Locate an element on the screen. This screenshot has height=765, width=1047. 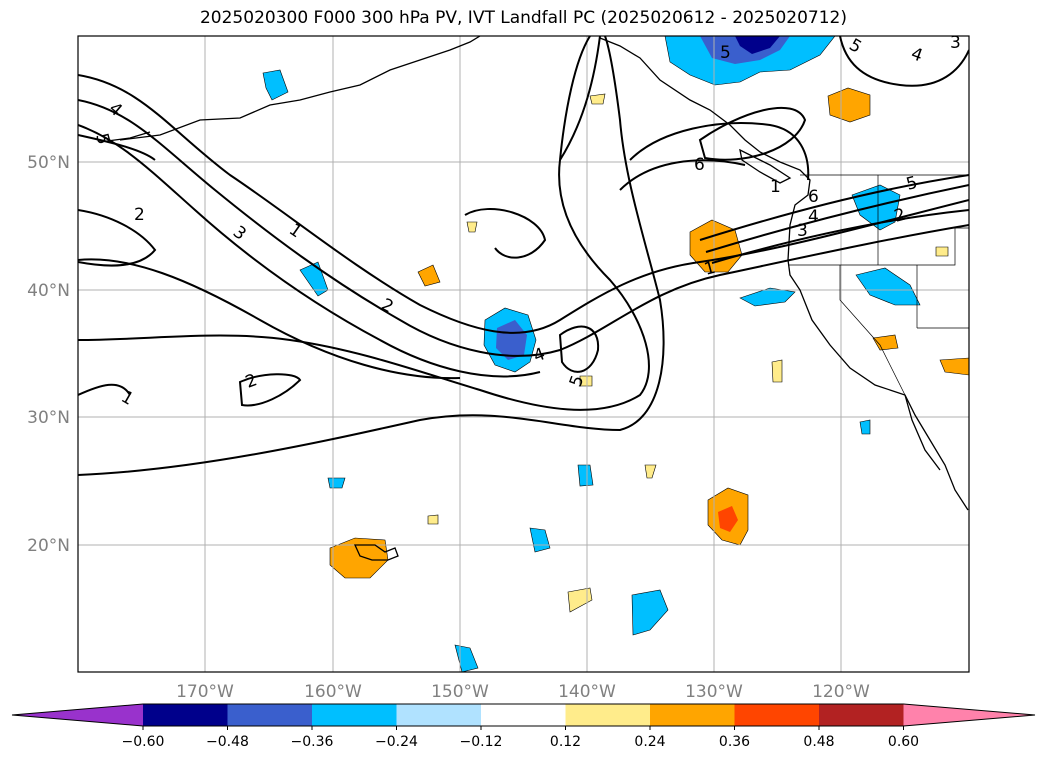
shade-negative-south2 is located at coordinates (540, 540).